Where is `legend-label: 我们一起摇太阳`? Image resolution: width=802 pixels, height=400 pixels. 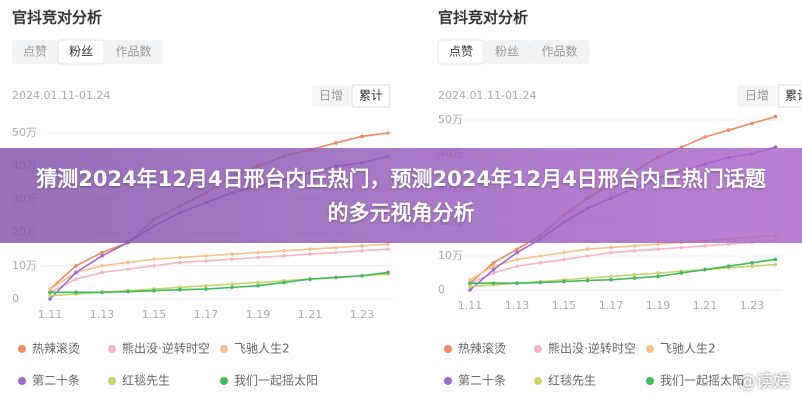 legend-label: 我们一起摇太阳 is located at coordinates (276, 380).